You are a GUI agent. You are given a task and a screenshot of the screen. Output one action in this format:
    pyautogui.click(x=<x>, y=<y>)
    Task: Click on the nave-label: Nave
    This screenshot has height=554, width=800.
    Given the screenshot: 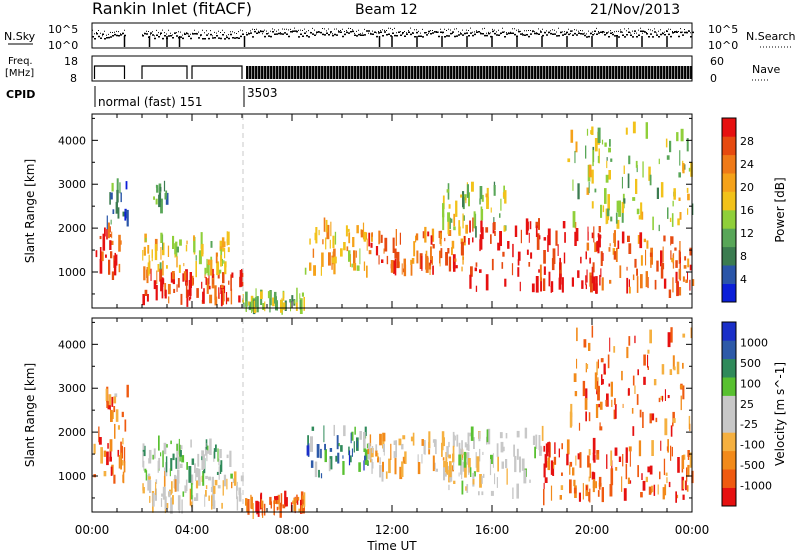 What is the action you would take?
    pyautogui.click(x=766, y=69)
    